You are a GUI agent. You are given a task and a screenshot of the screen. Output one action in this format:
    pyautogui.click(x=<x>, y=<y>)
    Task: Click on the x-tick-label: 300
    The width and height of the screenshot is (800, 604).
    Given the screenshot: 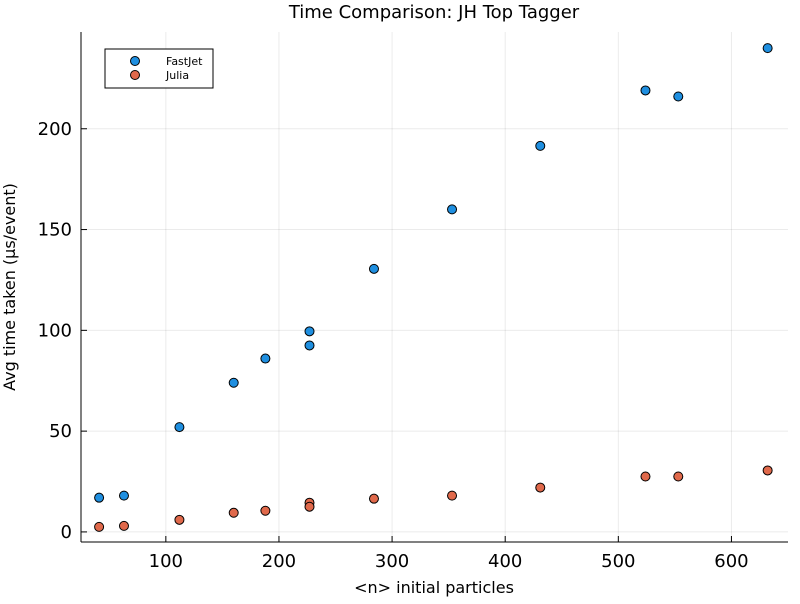 What is the action you would take?
    pyautogui.click(x=392, y=561)
    